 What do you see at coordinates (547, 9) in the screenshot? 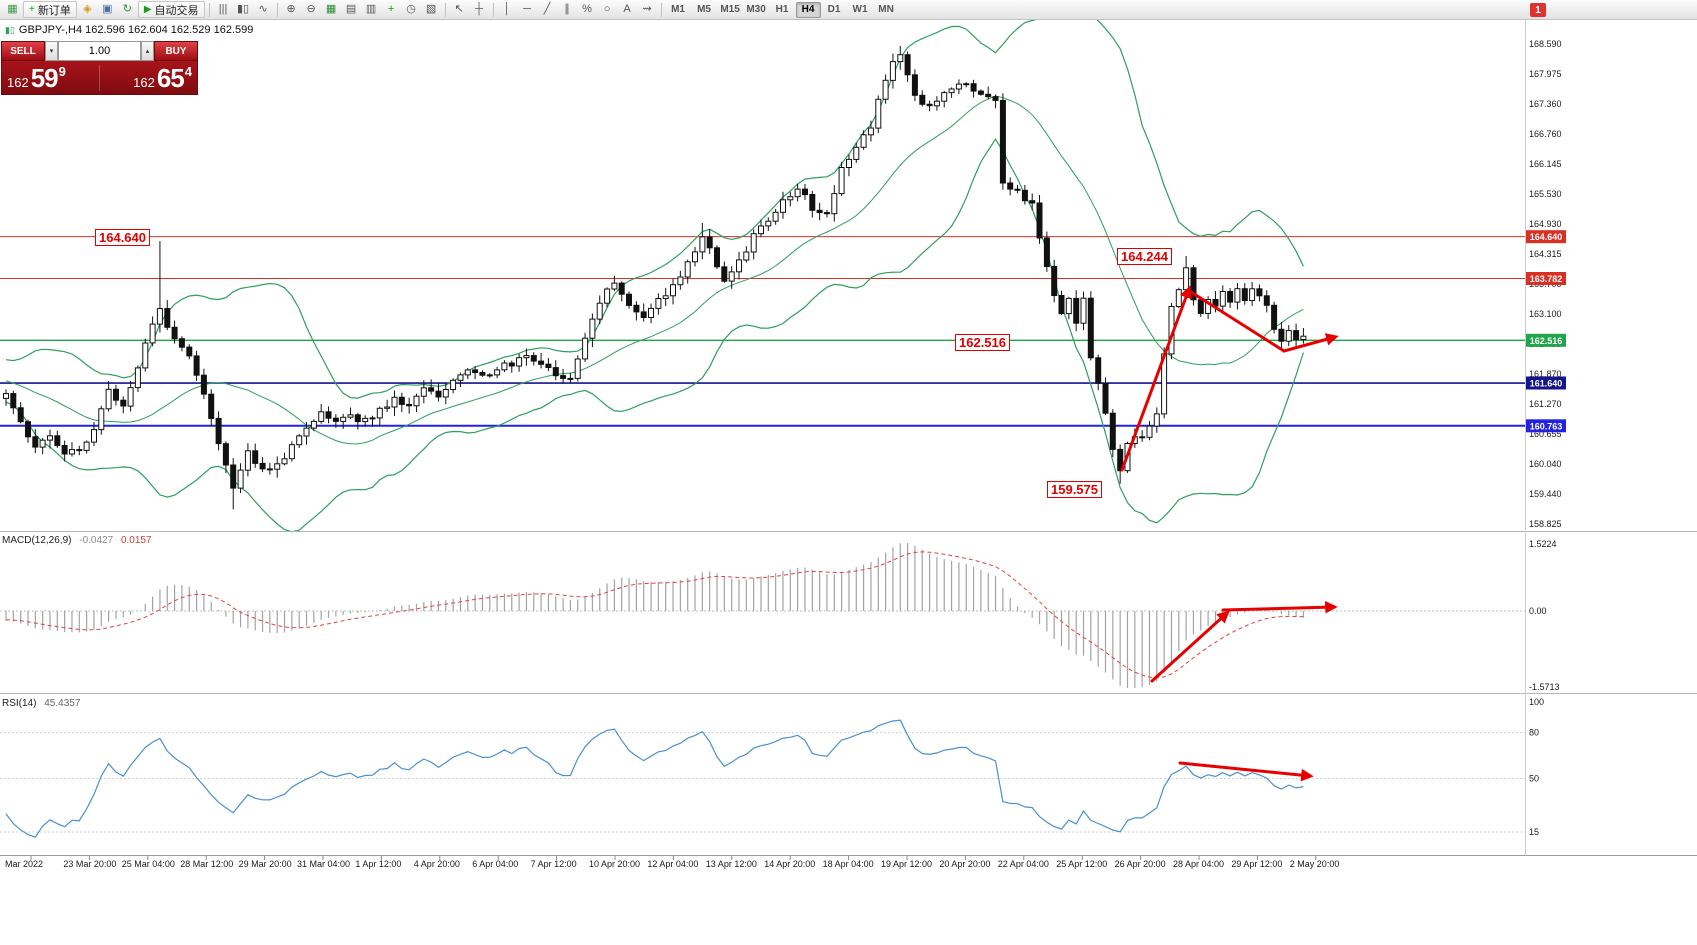
I see `trendline-icon: ╱` at bounding box center [547, 9].